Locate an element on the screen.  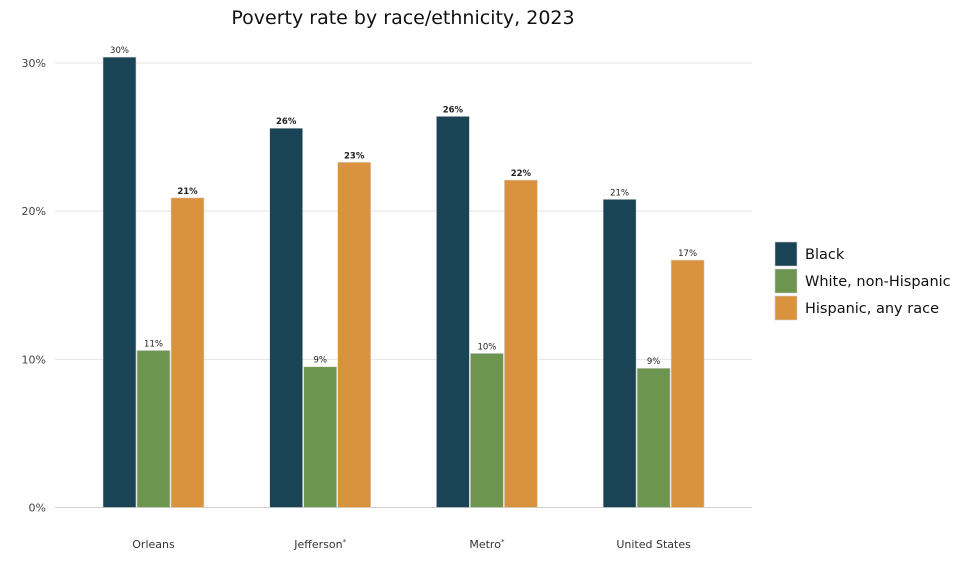
y-tick-label: 20% is located at coordinates (34, 211).